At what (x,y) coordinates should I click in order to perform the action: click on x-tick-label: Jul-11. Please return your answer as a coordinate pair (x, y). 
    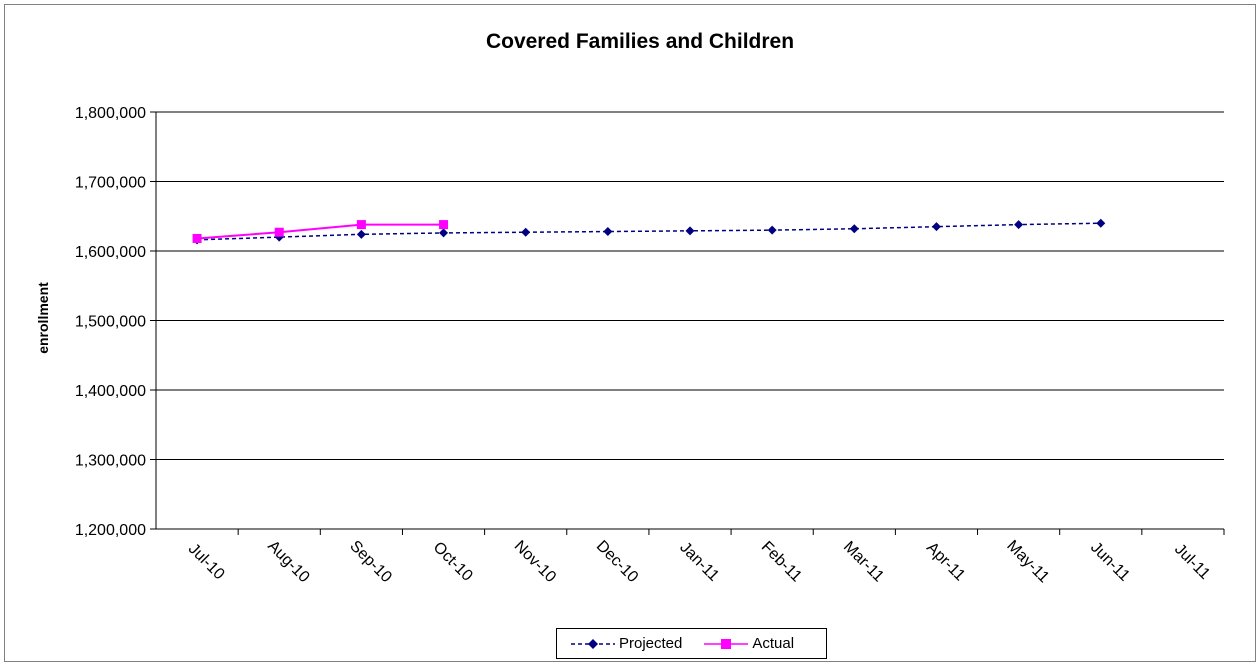
    Looking at the image, I should click on (1192, 562).